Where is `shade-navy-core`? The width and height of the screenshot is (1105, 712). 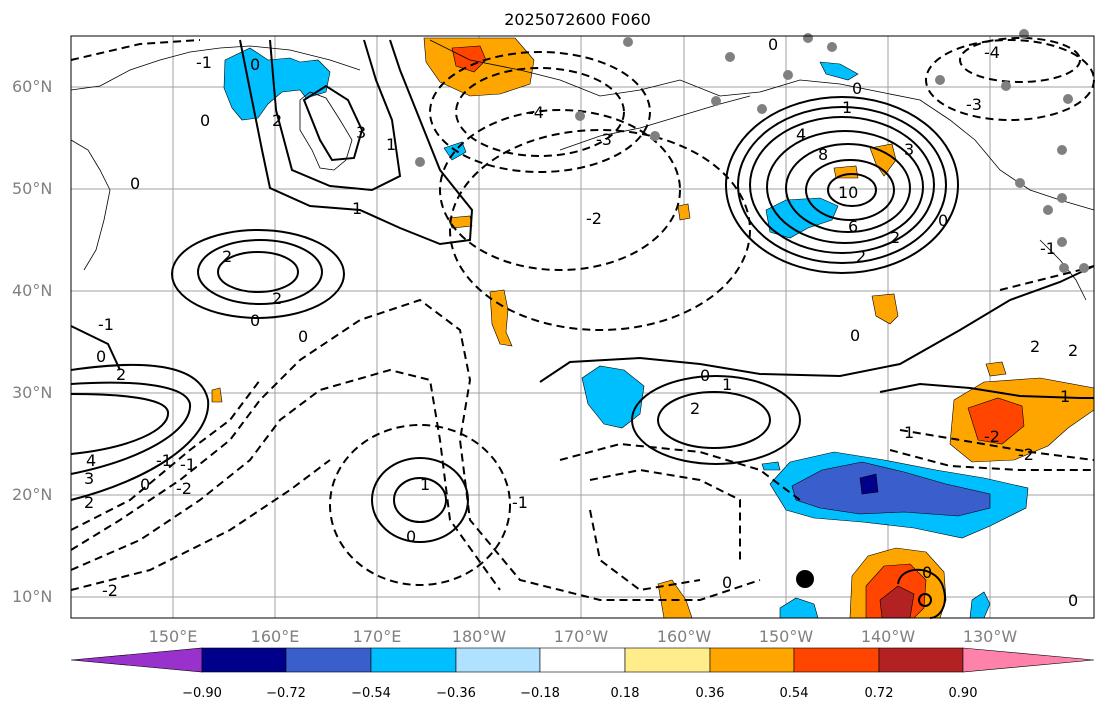
shade-navy-core is located at coordinates (869, 484).